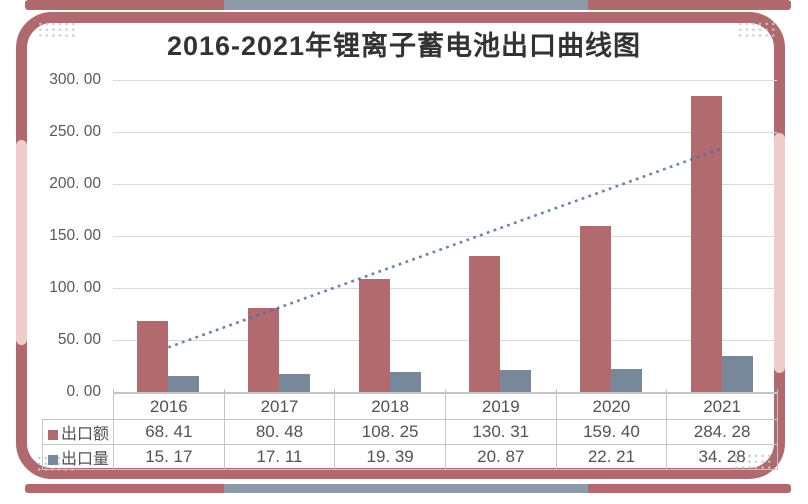 Image resolution: width=808 pixels, height=504 pixels. What do you see at coordinates (516, 381) in the screenshot?
I see `bar-export-volume-2019` at bounding box center [516, 381].